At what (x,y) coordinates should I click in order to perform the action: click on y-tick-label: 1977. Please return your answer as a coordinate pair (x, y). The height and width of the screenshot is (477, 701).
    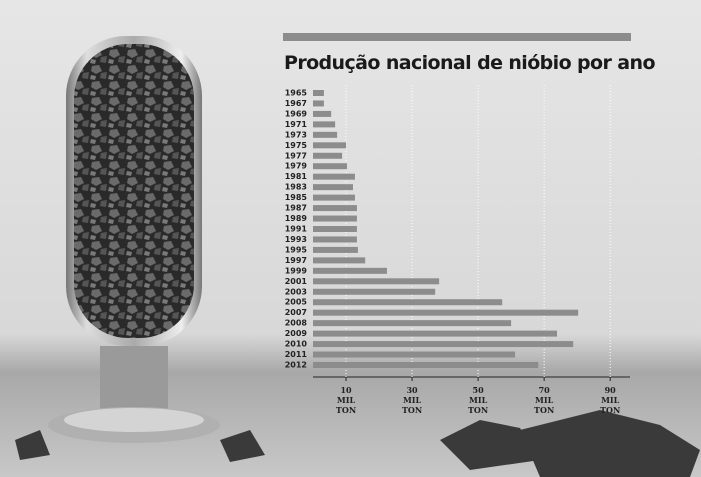
    Looking at the image, I should click on (296, 155).